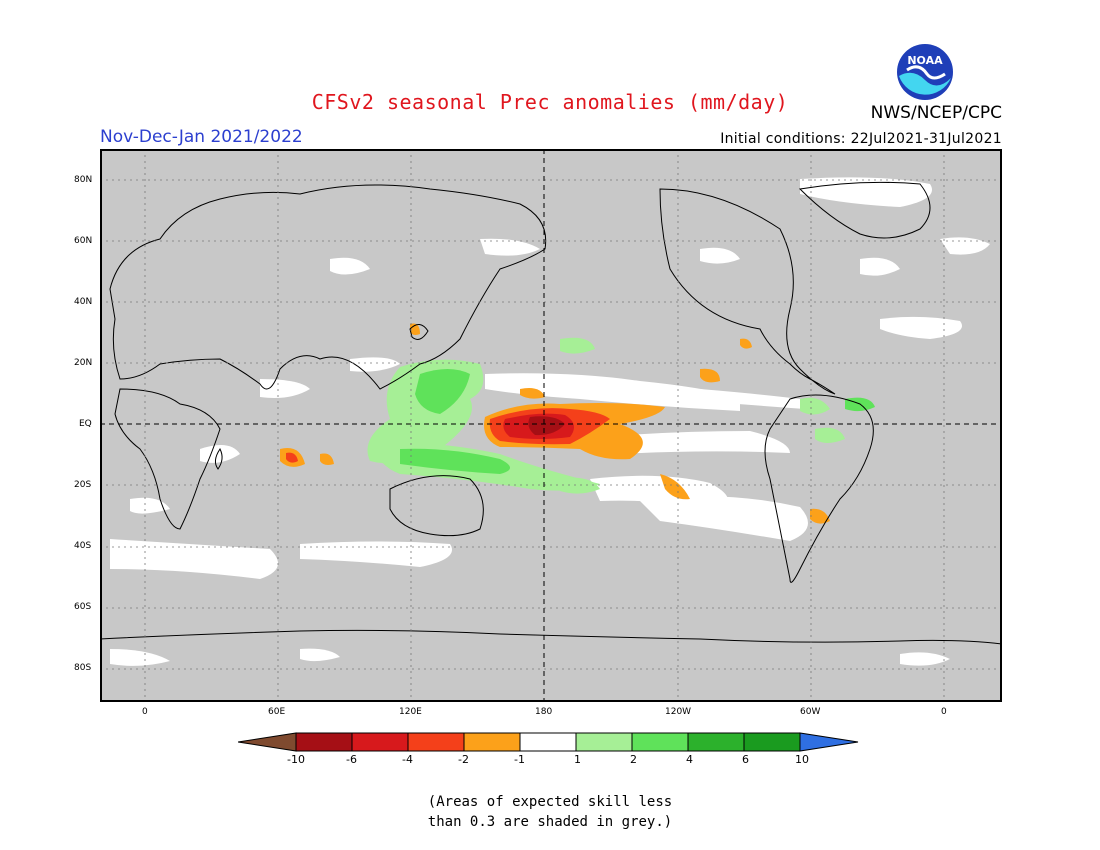 This screenshot has height=850, width=1100. Describe the element at coordinates (550, 822) in the screenshot. I see `skill-note-line2: than 0.3 are shaded in grey.)` at that location.